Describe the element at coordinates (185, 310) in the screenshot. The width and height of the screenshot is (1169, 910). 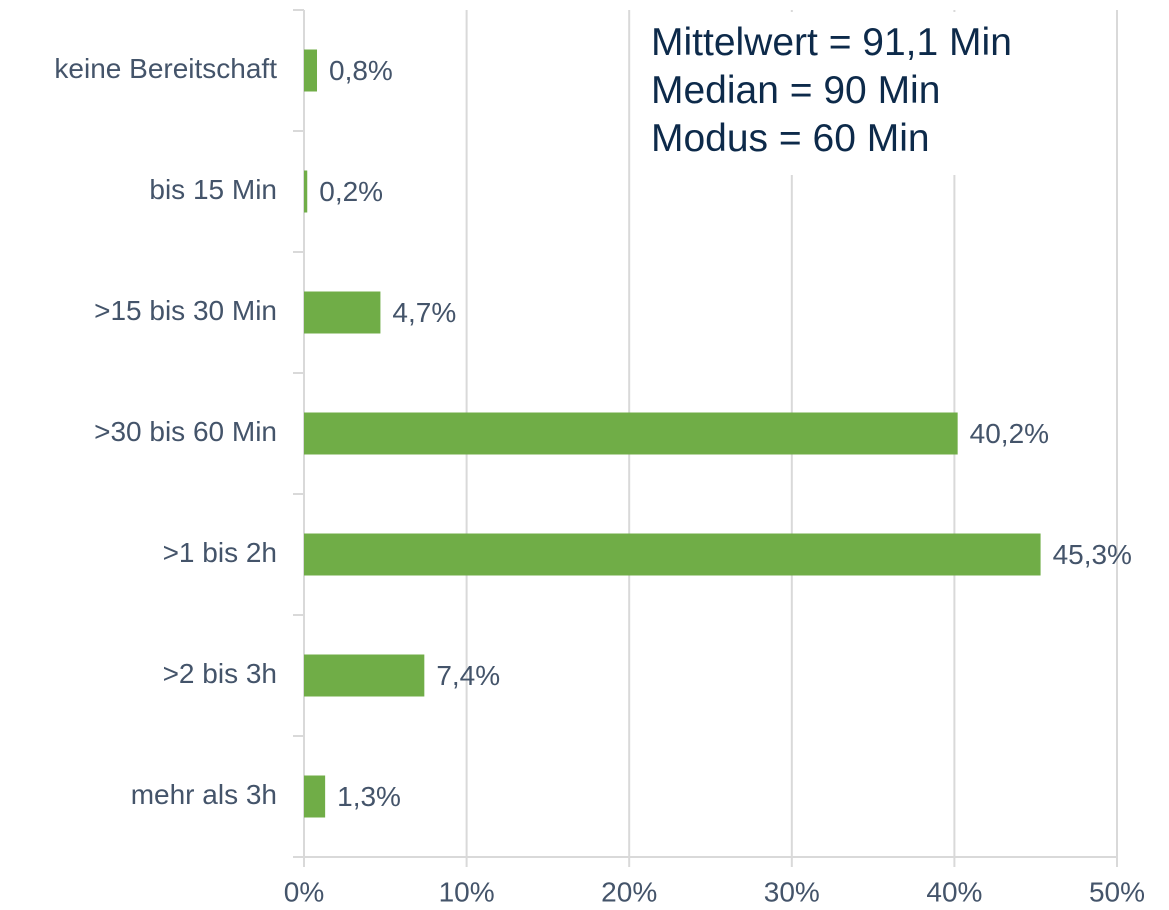
I see `y-tick-label: >15 bis 30 Min` at that location.